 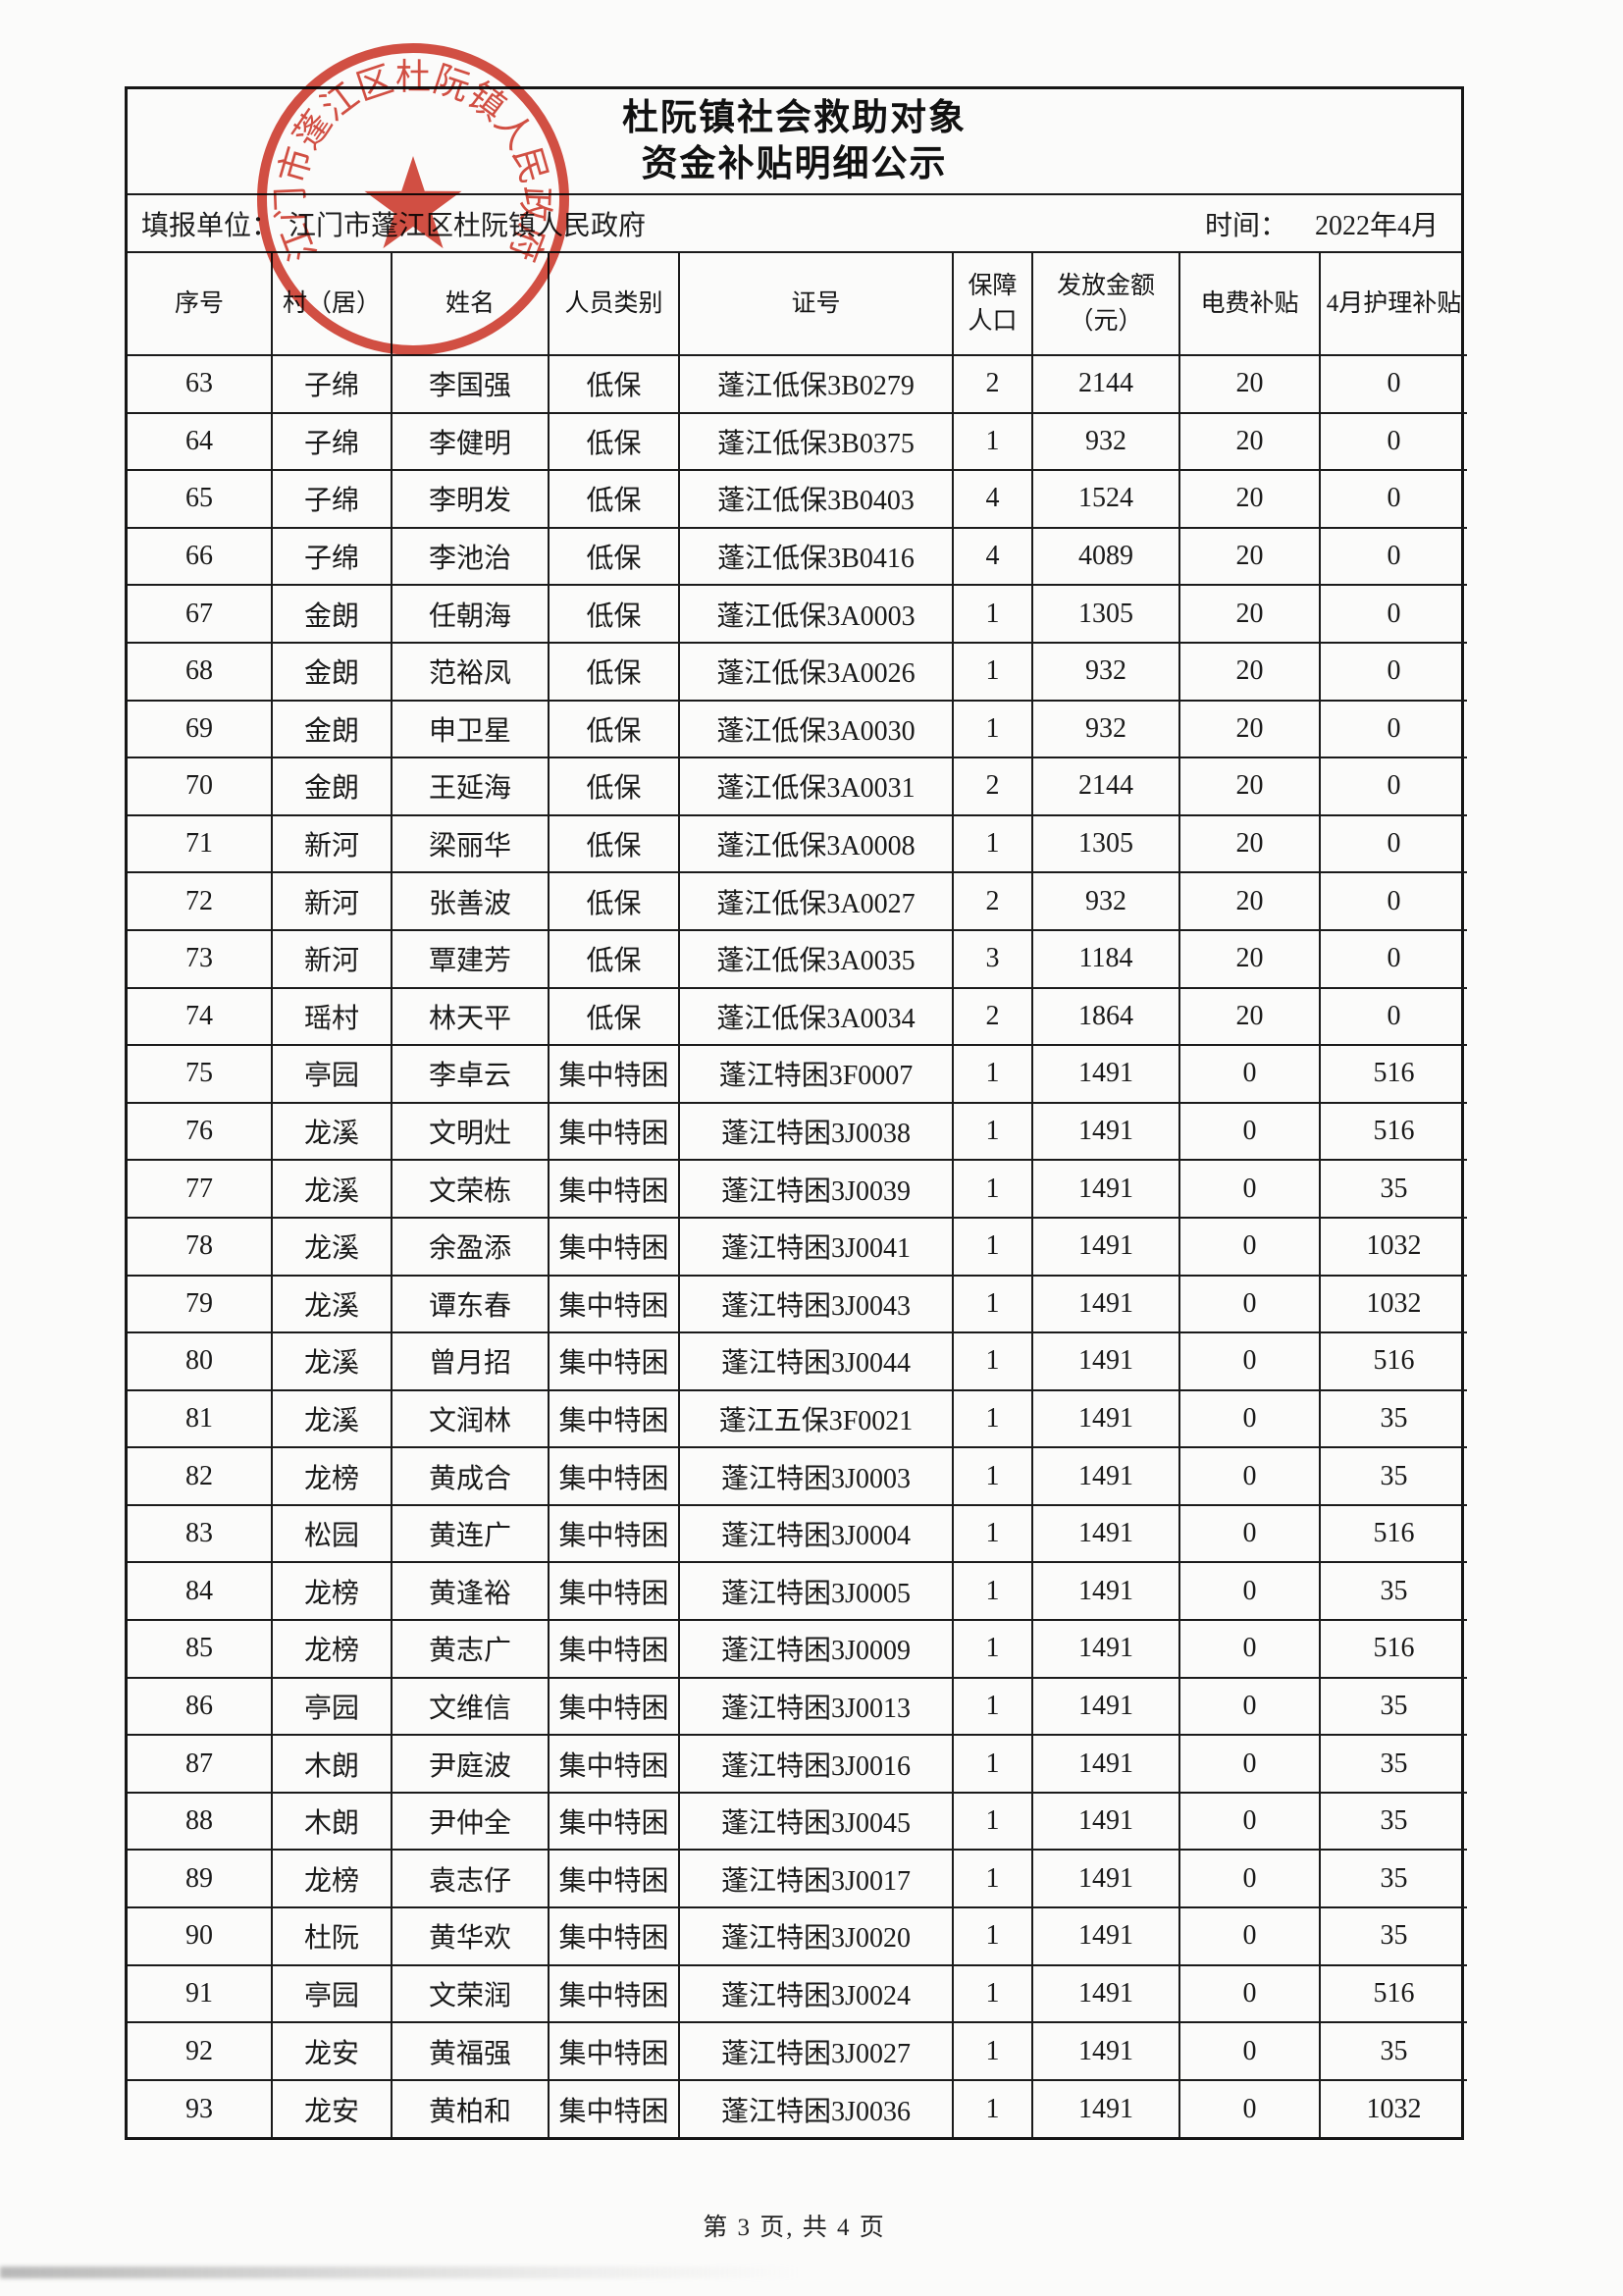 I want to click on cell-index: 83, so click(x=200, y=1533).